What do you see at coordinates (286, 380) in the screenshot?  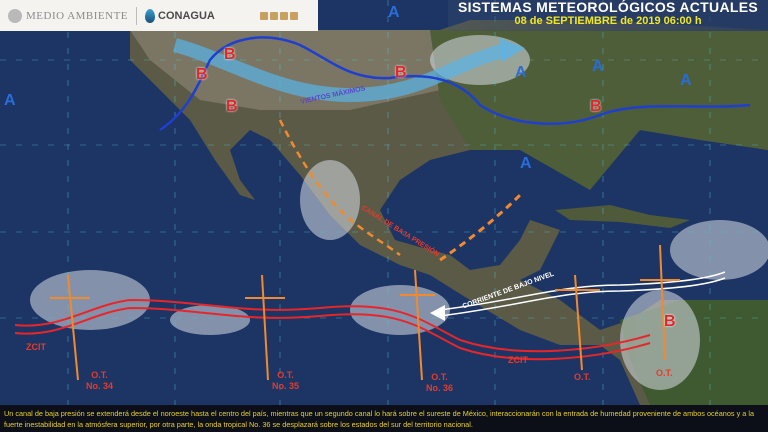 I see `tropical-wave-35-label: O.T. No. 35` at bounding box center [286, 380].